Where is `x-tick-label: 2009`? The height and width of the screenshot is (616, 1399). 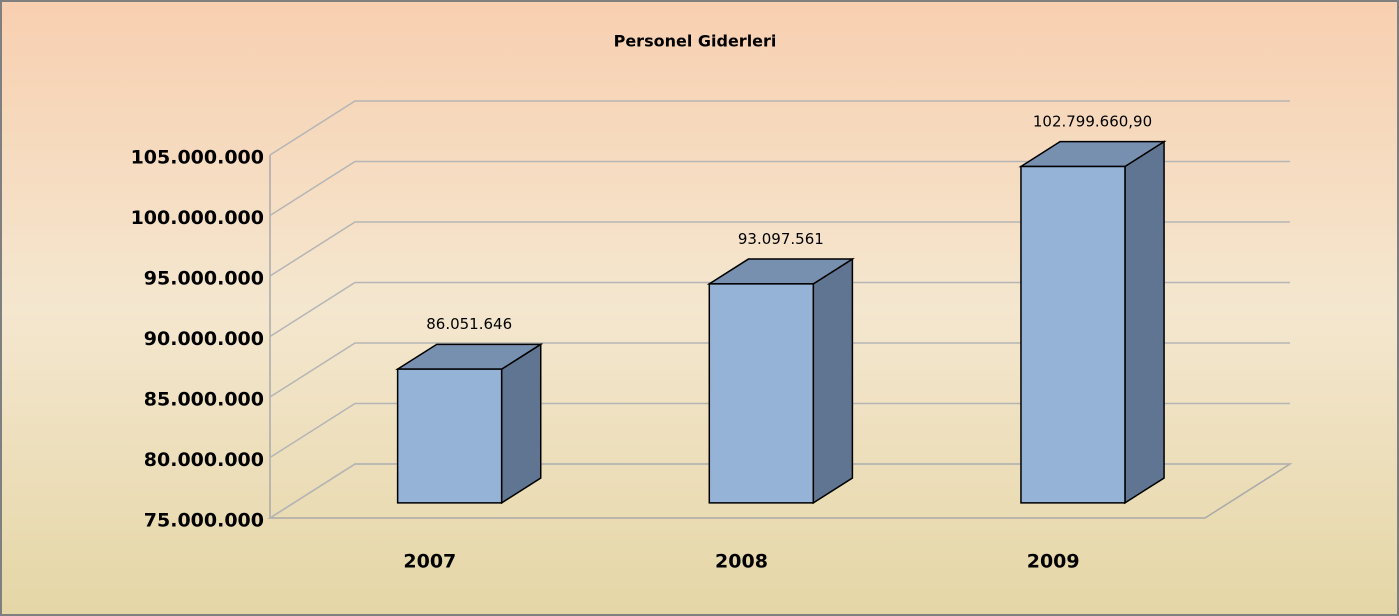 x-tick-label: 2009 is located at coordinates (1053, 562).